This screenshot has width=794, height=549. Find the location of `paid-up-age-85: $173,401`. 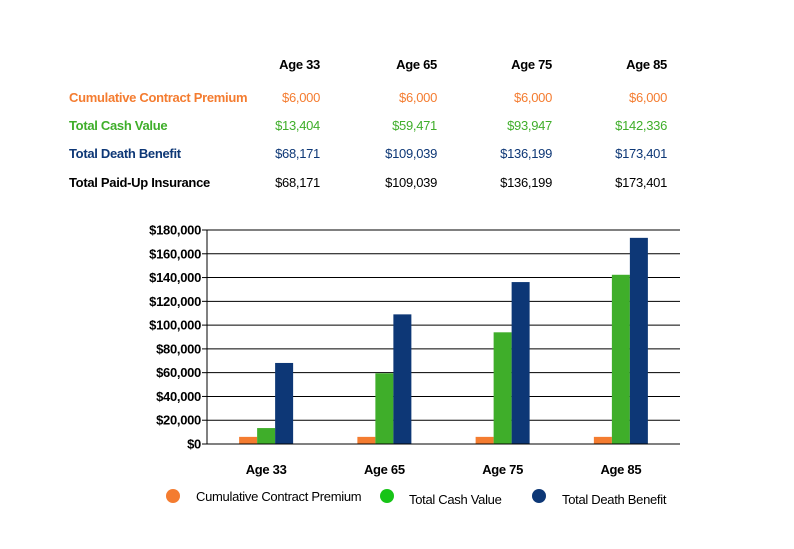

paid-up-age-85: $173,401 is located at coordinates (641, 182).